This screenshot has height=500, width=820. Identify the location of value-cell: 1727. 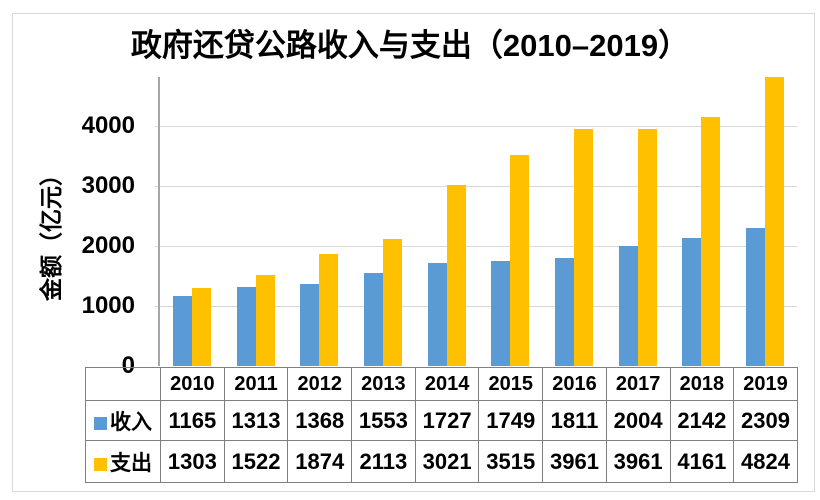
(447, 420).